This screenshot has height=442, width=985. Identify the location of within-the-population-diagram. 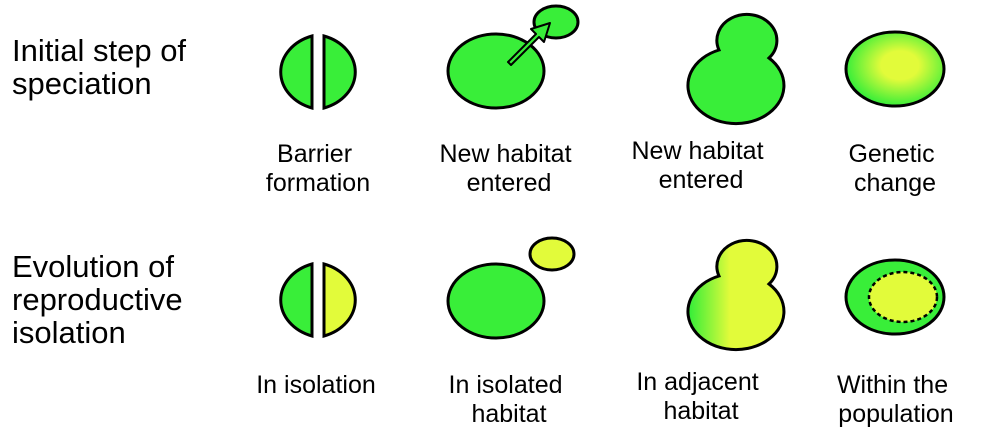
(895, 297).